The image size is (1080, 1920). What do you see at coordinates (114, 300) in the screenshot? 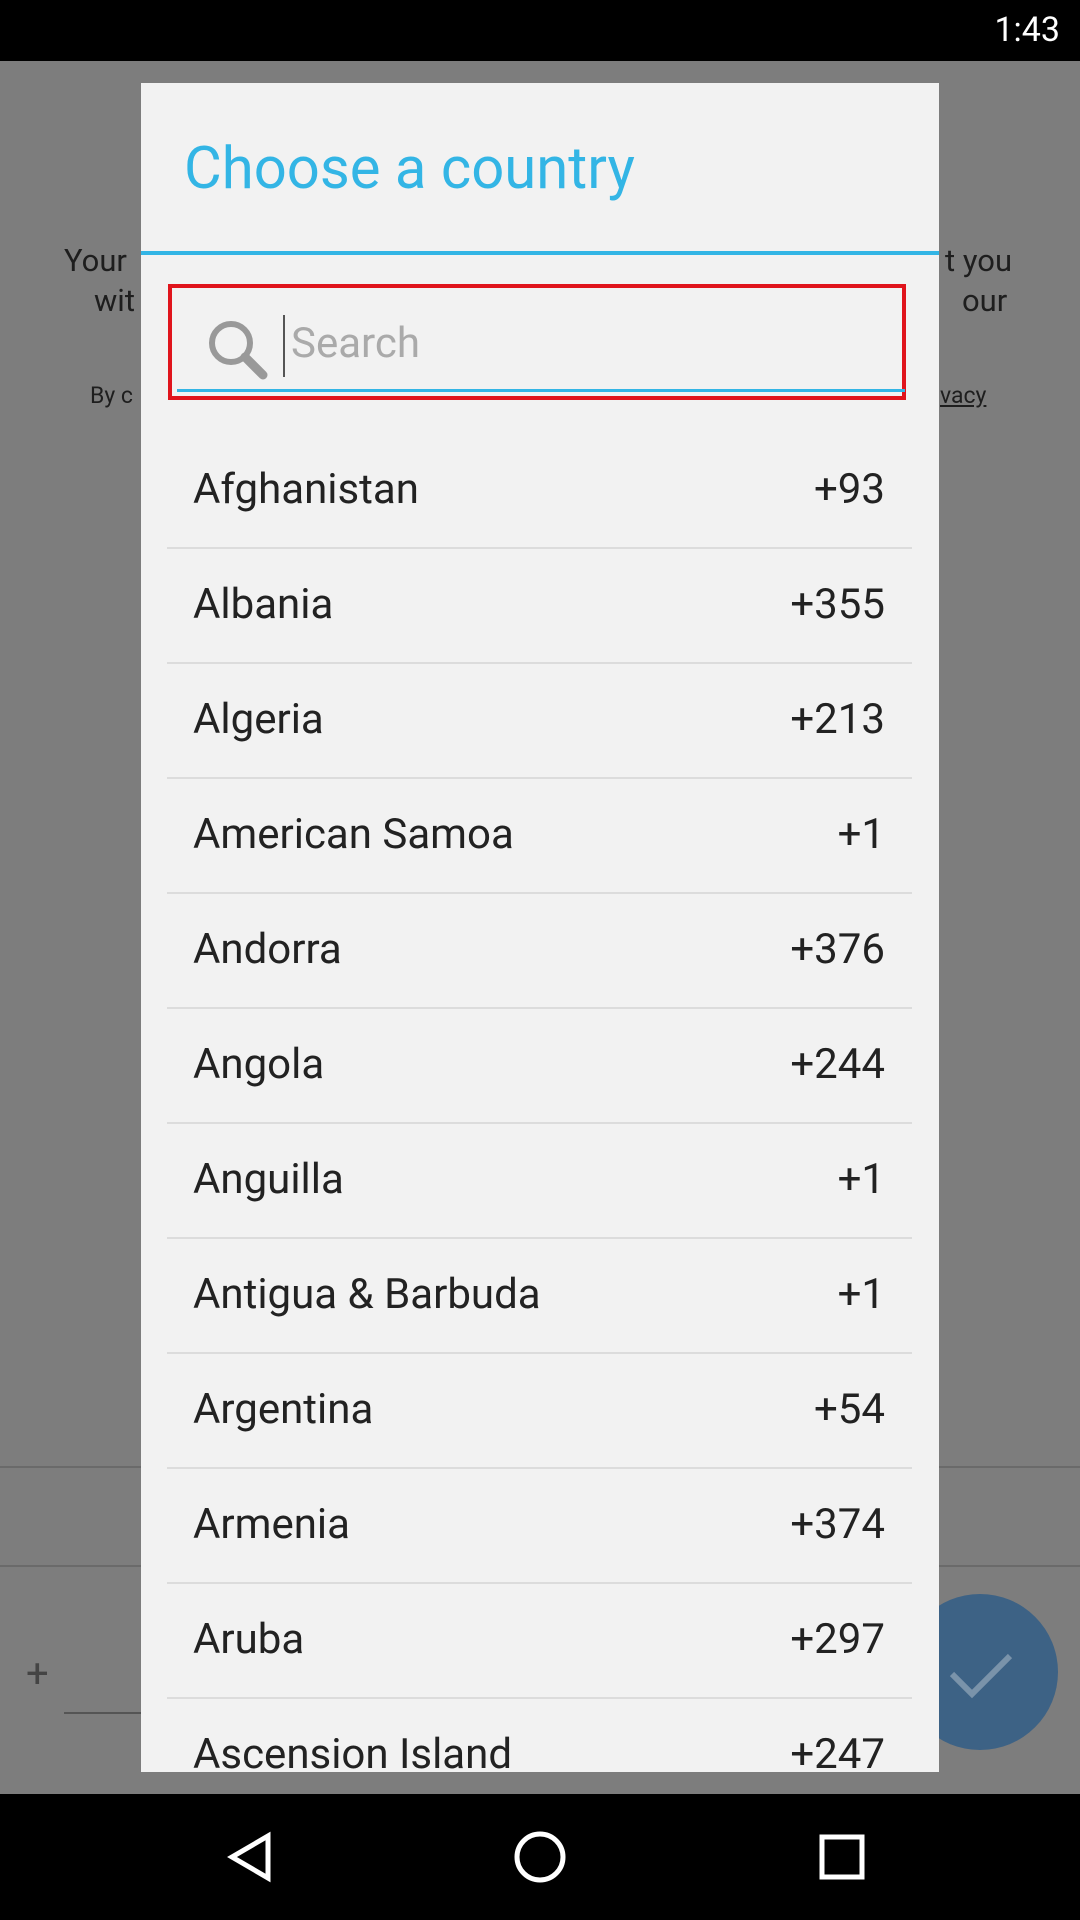
I see `bg-text: wit` at bounding box center [114, 300].